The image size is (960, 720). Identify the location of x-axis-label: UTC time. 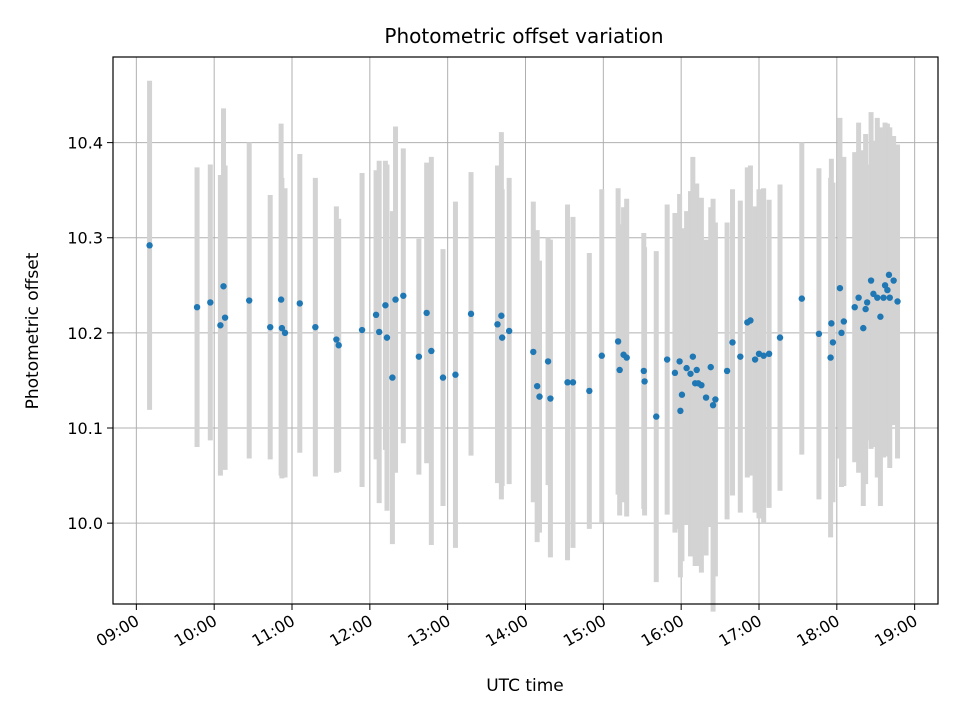
(525, 686).